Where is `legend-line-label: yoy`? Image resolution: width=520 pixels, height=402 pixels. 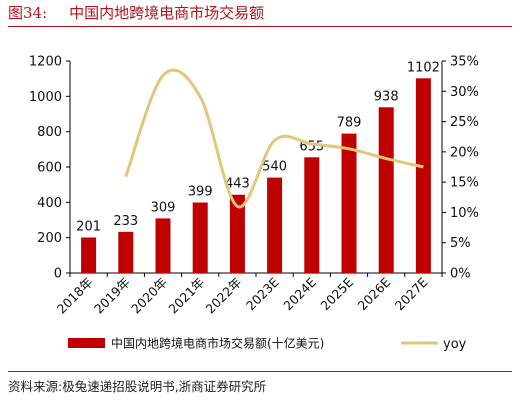 legend-line-label: yoy is located at coordinates (455, 344).